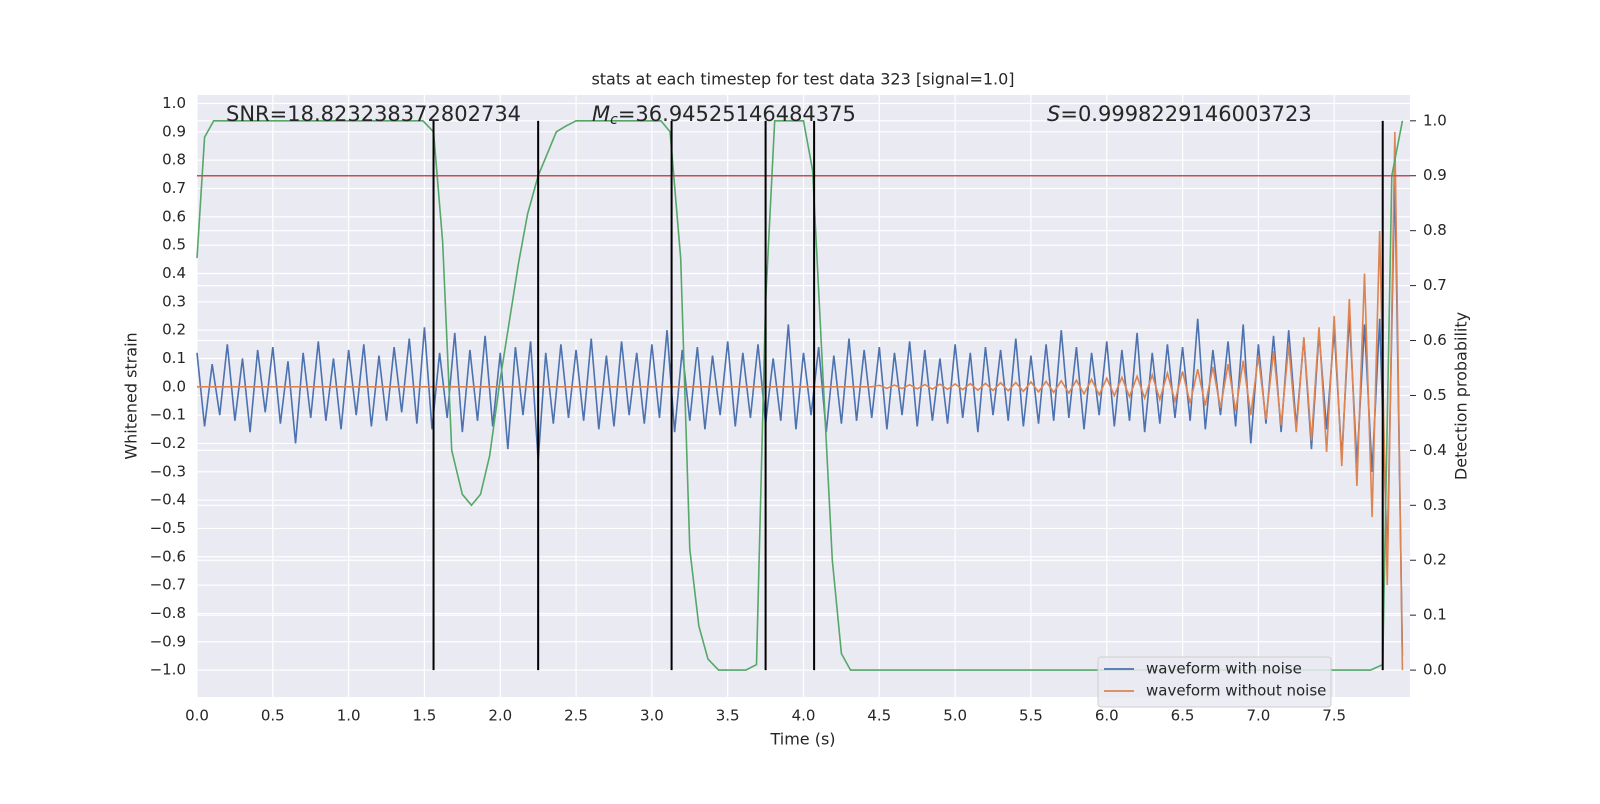  What do you see at coordinates (1053, 114) in the screenshot?
I see `annotation-symbol: S` at bounding box center [1053, 114].